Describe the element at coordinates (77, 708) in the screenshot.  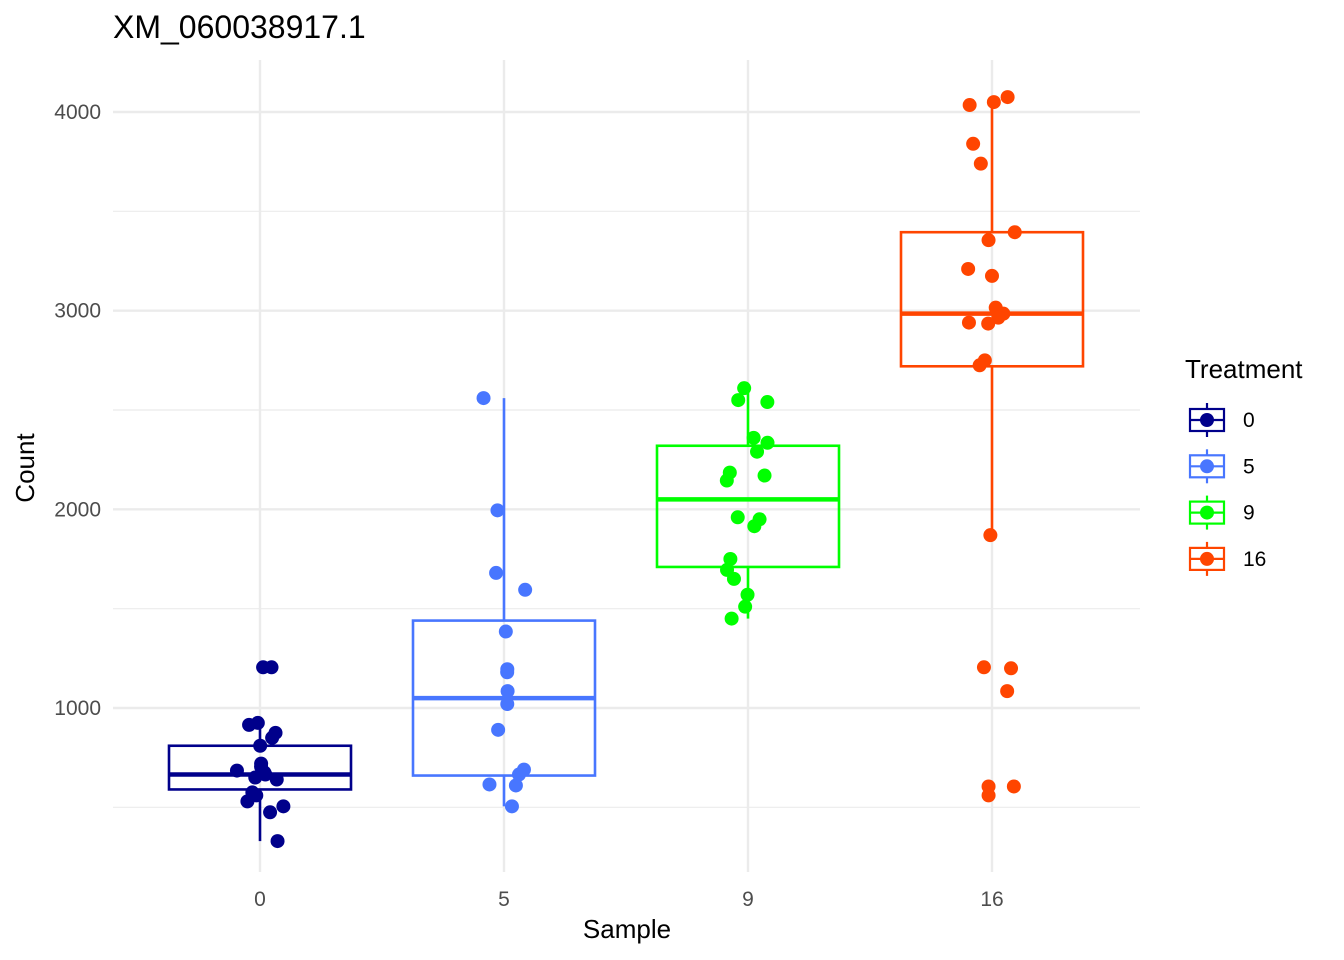
I see `y-tick-label: 1000` at that location.